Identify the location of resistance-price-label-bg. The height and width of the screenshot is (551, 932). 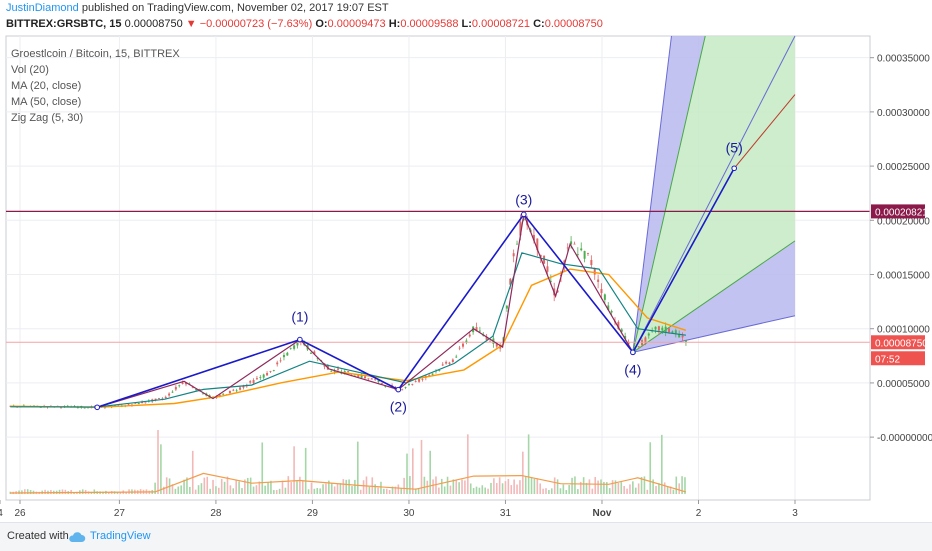
(898, 211).